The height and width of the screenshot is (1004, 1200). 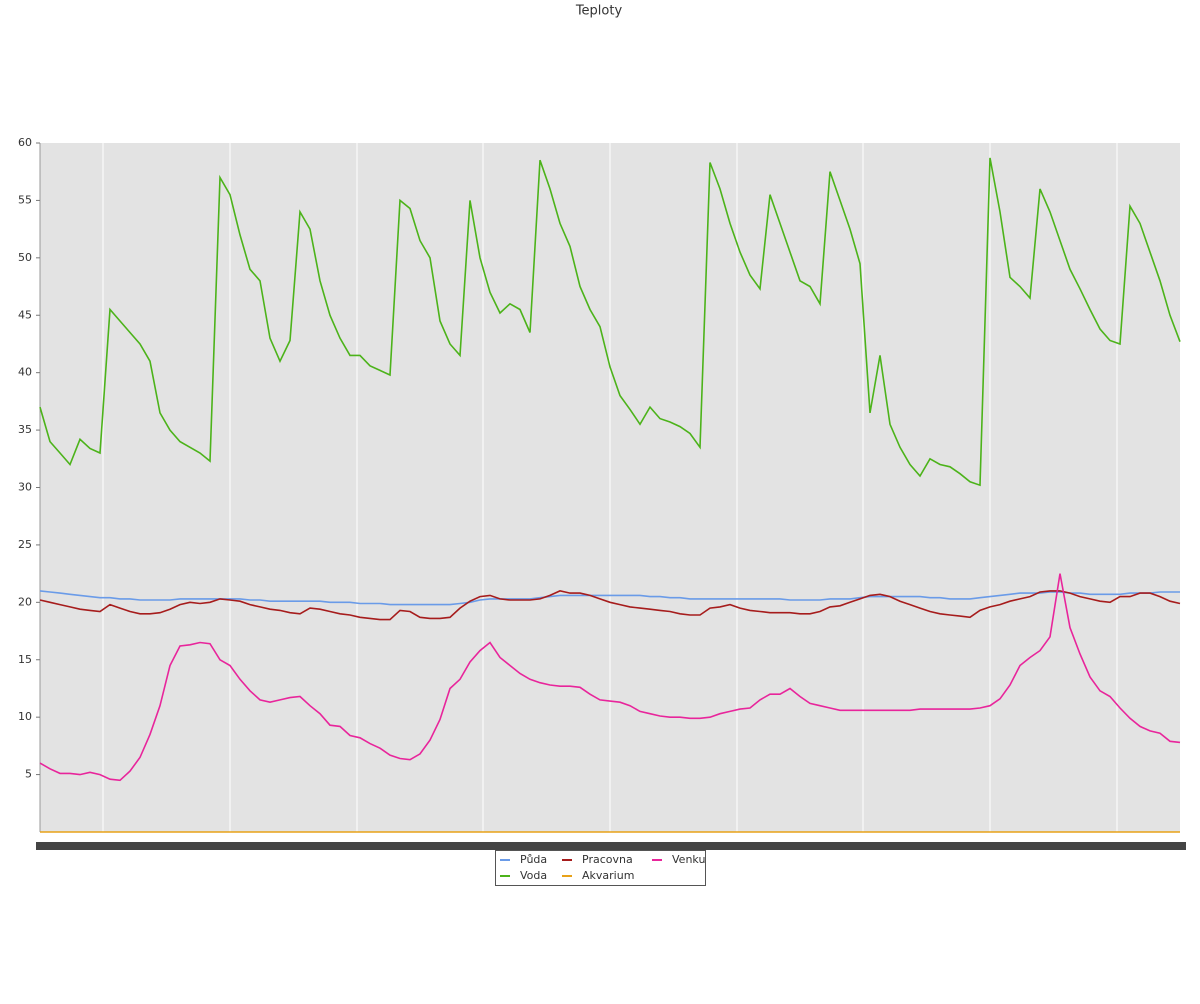 I want to click on legend-label: Pracovna, so click(x=607, y=859).